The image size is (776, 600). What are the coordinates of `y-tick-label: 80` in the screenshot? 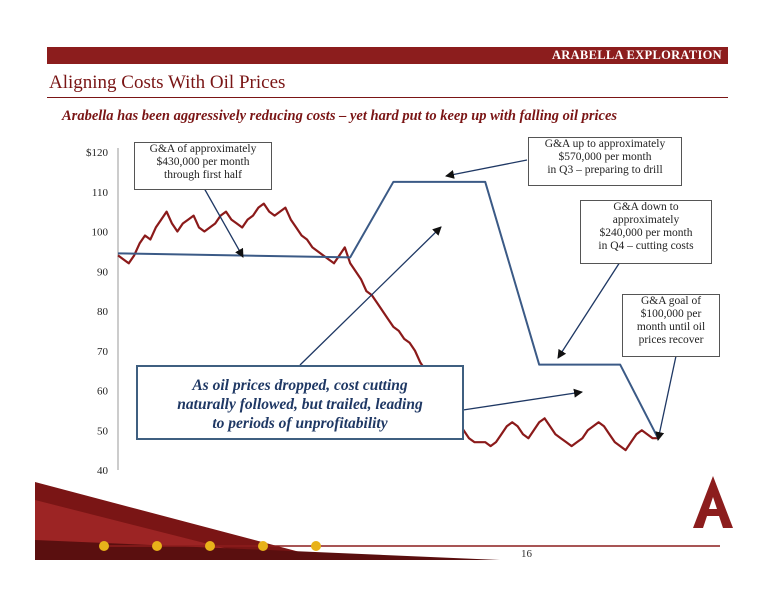 It's located at (103, 312).